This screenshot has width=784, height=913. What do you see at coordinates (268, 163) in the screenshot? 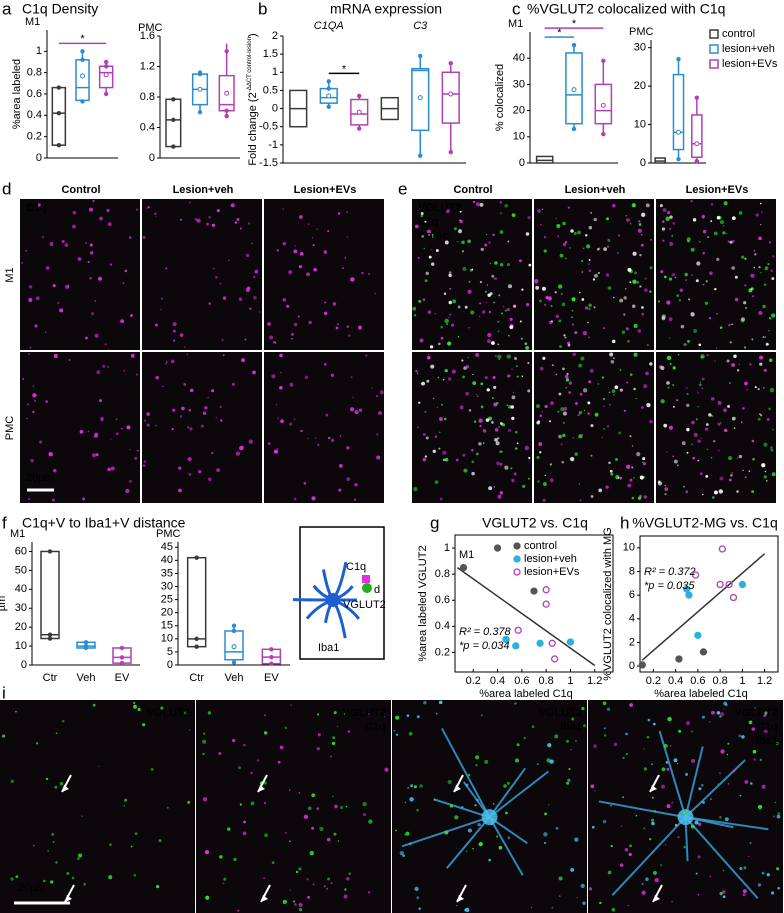
I see `y-tick-label: -1.5` at bounding box center [268, 163].